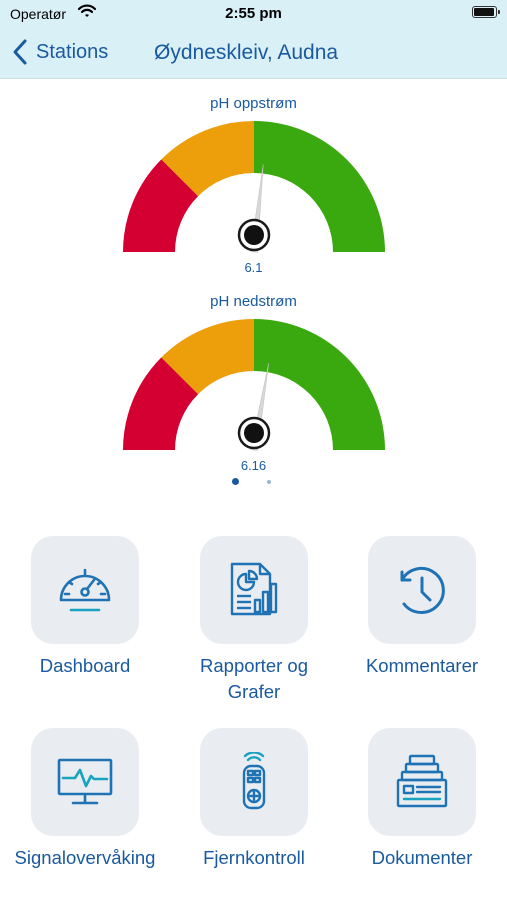 The height and width of the screenshot is (900, 507). I want to click on signal-monitoring-label: Signalovervåking, so click(85, 857).